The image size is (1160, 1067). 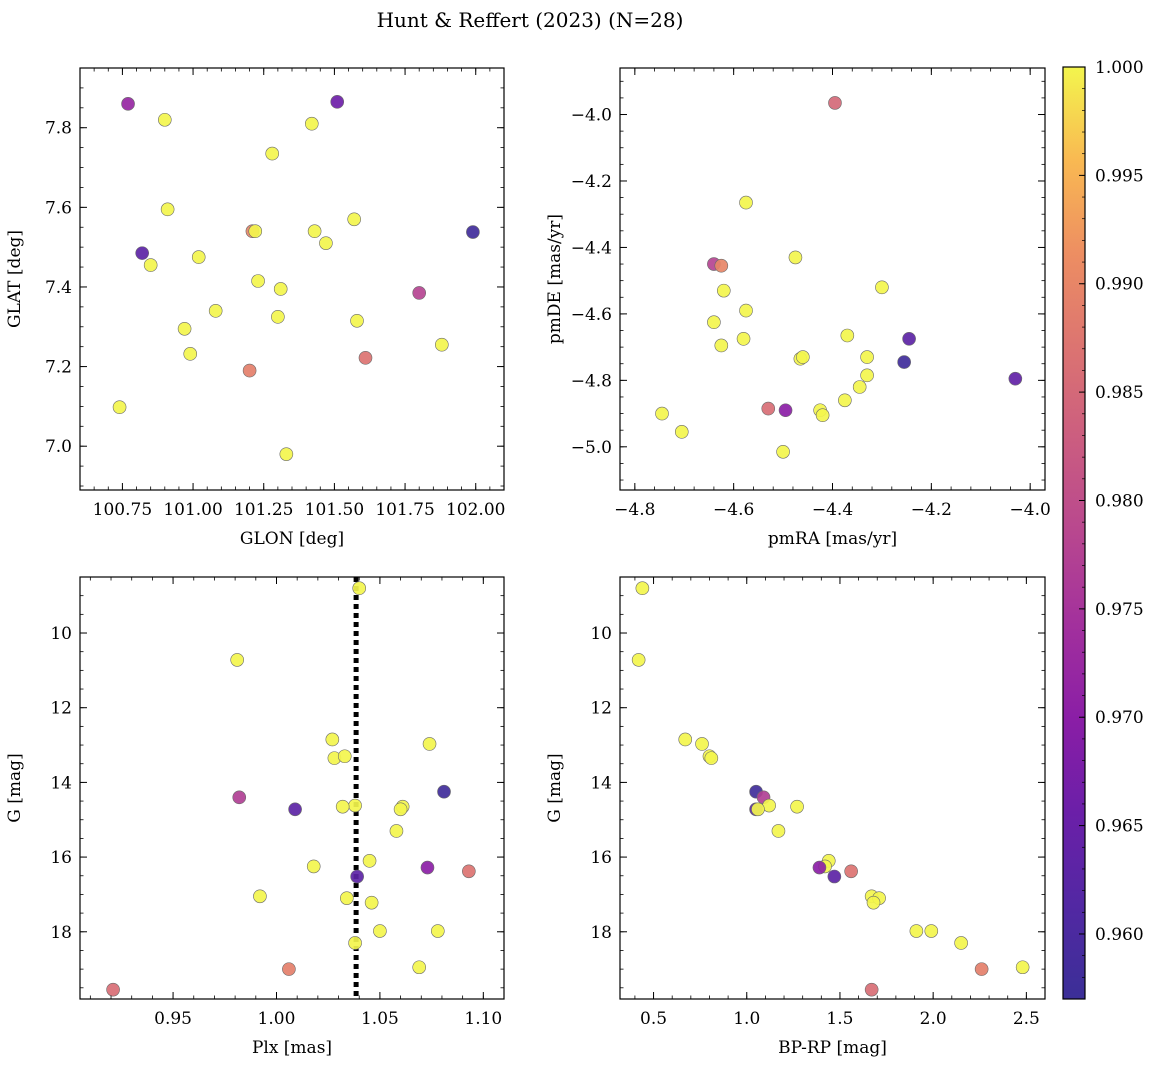 I want to click on y-tick-label: 10, so click(x=61, y=634).